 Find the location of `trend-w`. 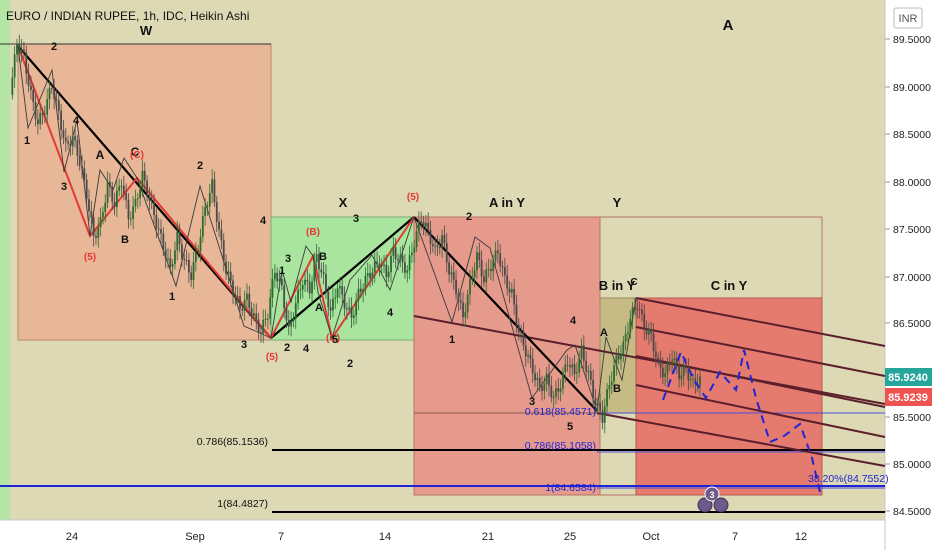

trend-w is located at coordinates (144, 192).